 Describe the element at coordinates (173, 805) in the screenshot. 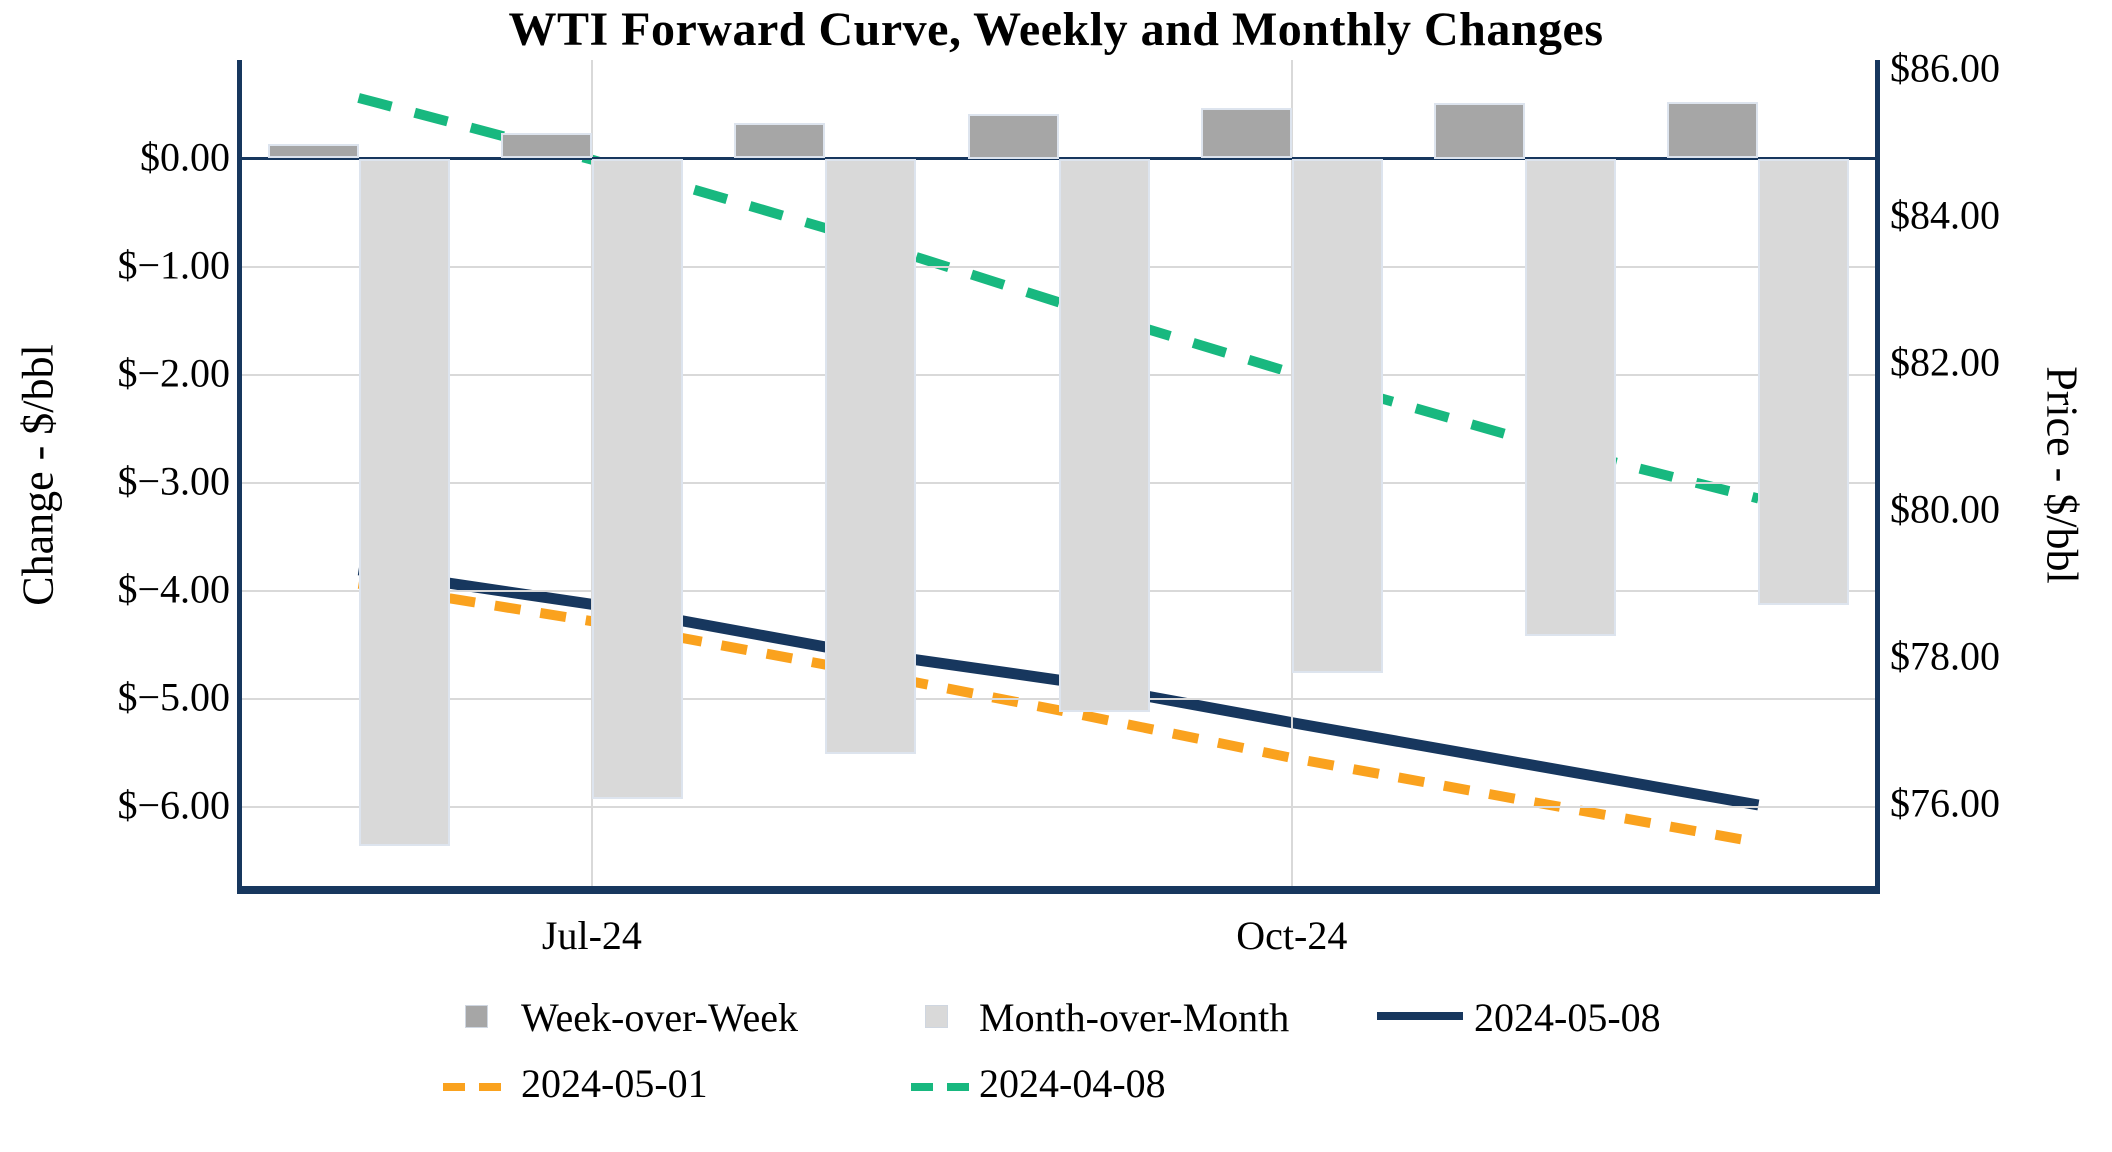

I see `left-axis-tick-label: $−6.00` at that location.